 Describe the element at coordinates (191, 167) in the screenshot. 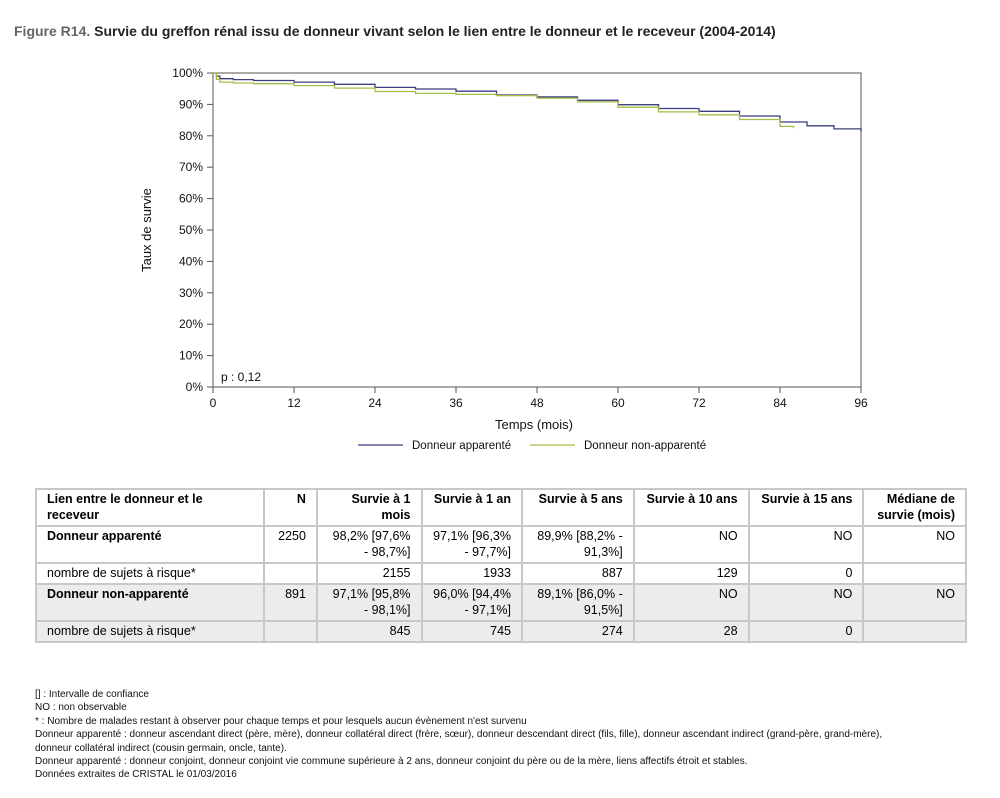

I see `y-tick-label: 70%` at that location.